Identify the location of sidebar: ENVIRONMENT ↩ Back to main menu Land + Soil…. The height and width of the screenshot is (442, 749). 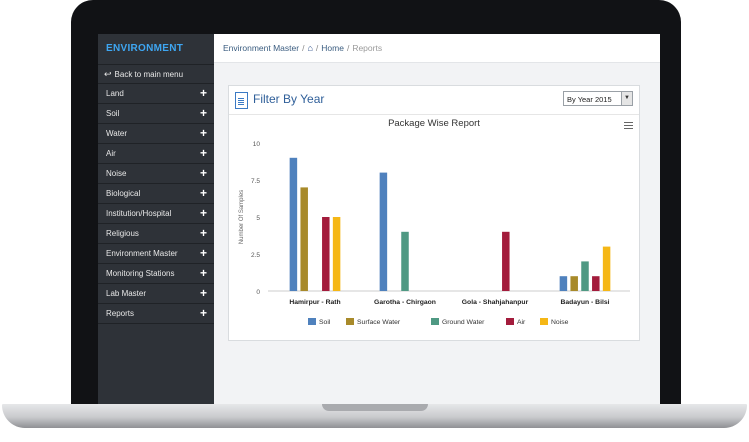
(156, 219).